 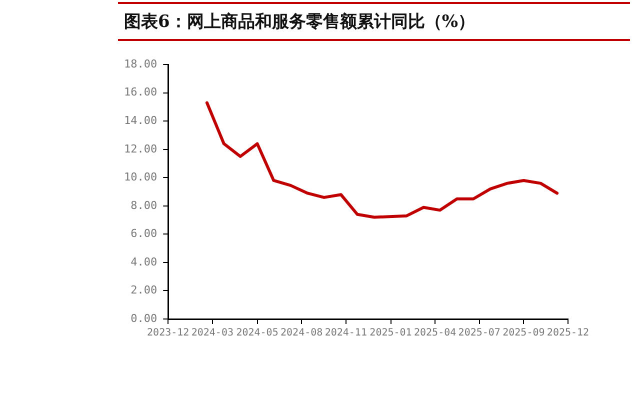 I want to click on y-tick-label: 16.00, so click(x=141, y=92).